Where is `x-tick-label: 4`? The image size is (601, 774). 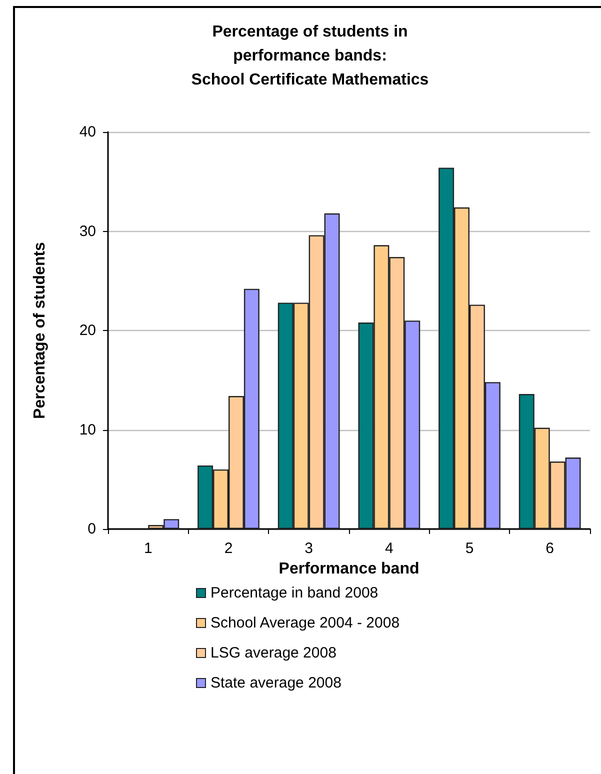 x-tick-label: 4 is located at coordinates (389, 548).